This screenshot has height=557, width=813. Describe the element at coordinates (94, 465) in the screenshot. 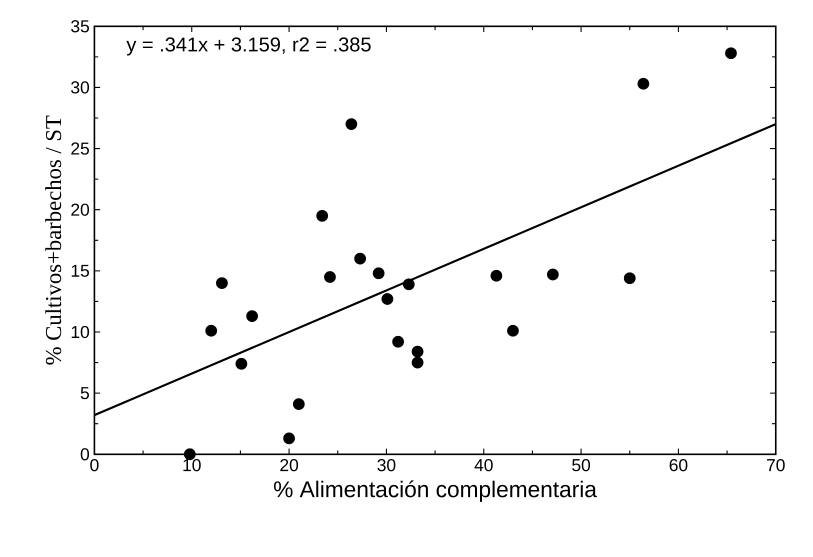

I see `x-tick-label: 0` at that location.